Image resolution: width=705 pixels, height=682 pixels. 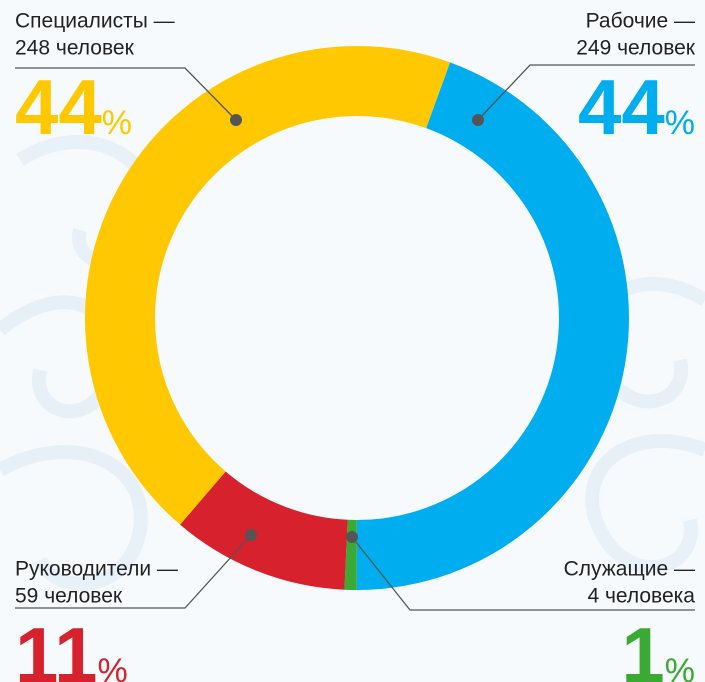 I want to click on percent-number: 11, so click(x=56, y=646).